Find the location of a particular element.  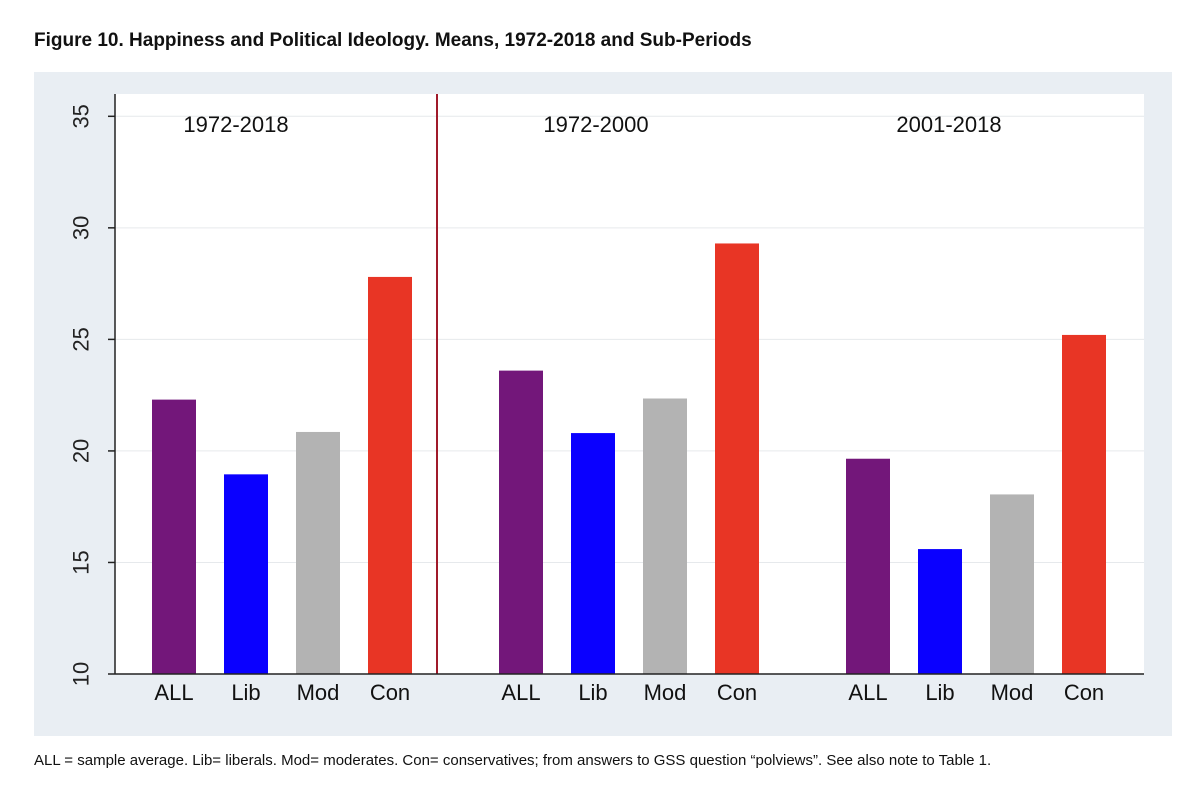

bar-1972-2000-all is located at coordinates (521, 522).